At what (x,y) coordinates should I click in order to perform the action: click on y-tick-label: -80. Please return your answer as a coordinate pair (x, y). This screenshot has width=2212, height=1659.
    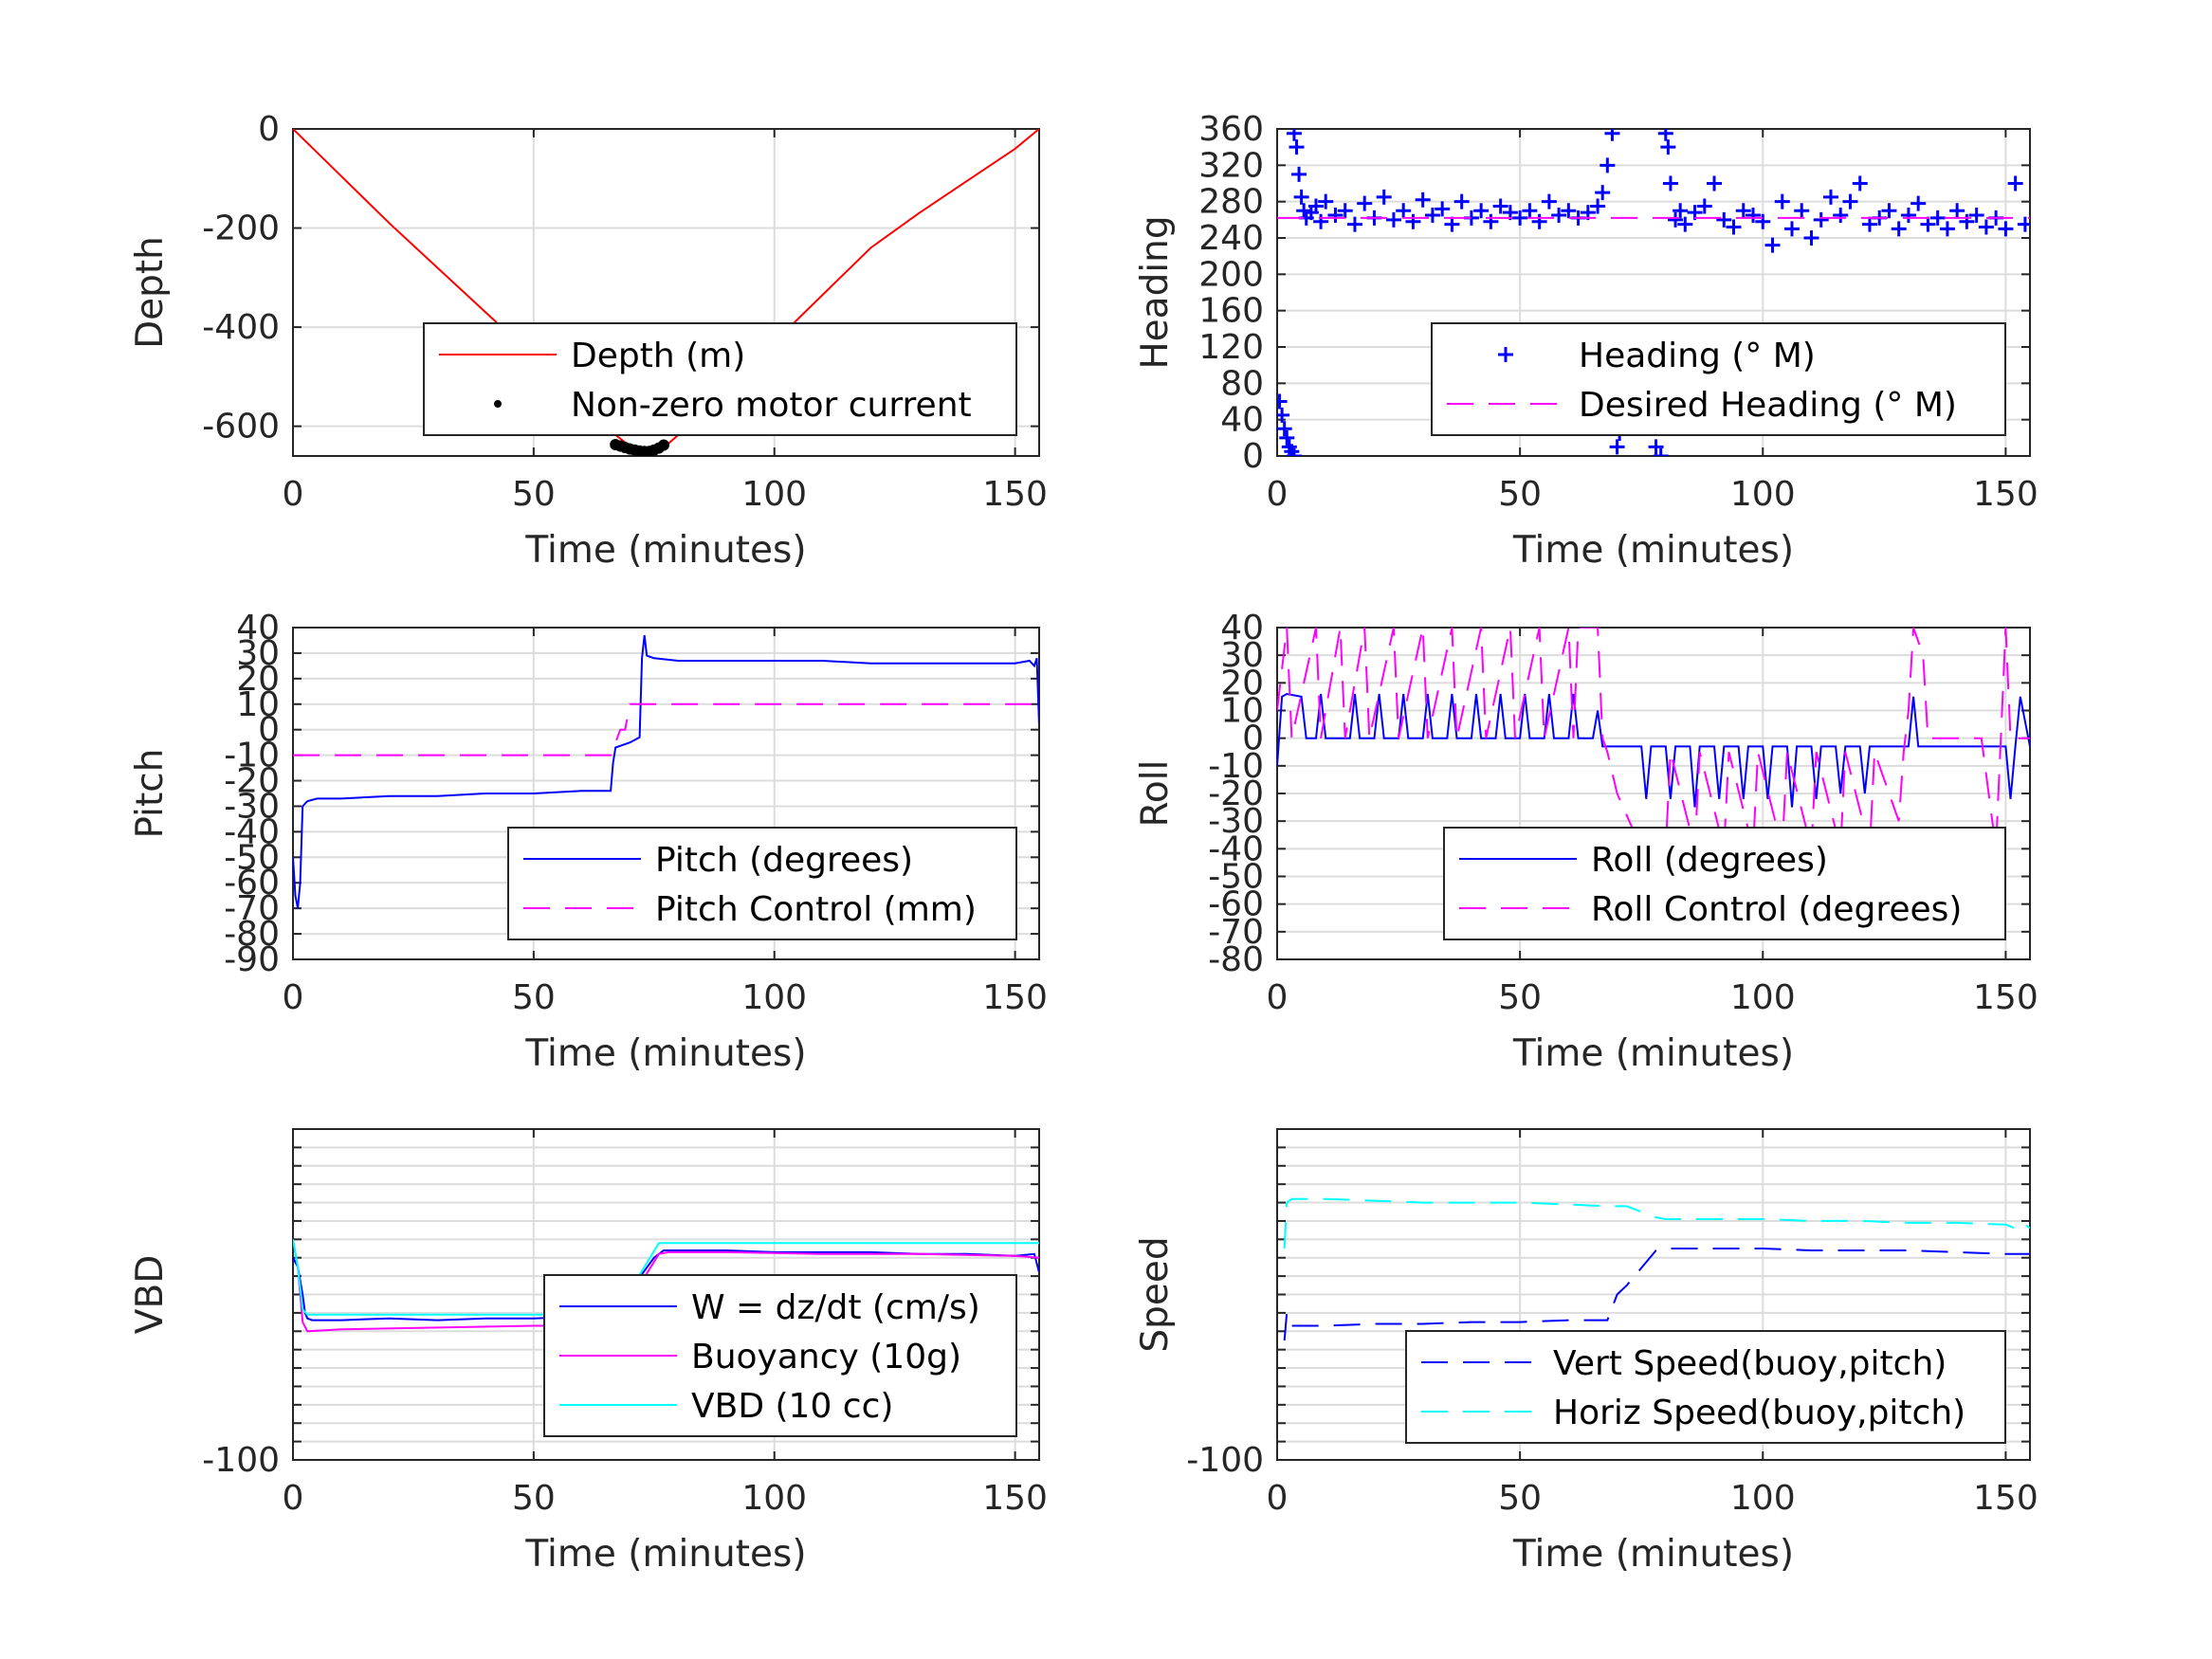
    Looking at the image, I should click on (252, 934).